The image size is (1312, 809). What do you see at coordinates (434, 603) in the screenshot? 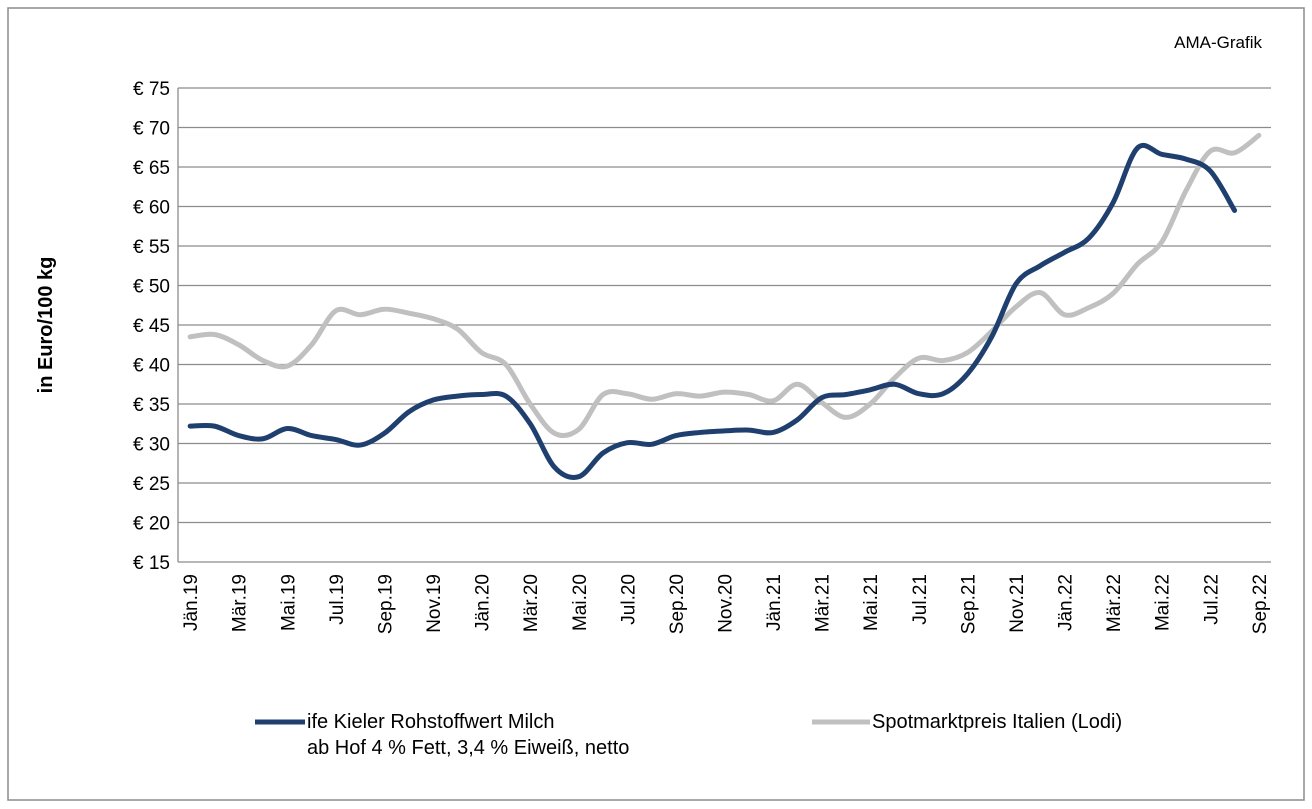
I see `x-tick-label: Nov.19` at bounding box center [434, 603].